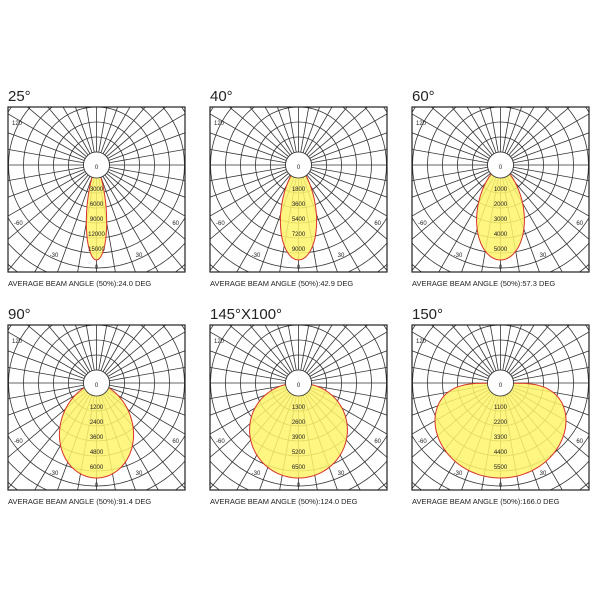 Image resolution: width=600 pixels, height=600 pixels. I want to click on caption: AVERAGE BEAM ANGLE (50%):91.4 DEG, so click(79, 501).